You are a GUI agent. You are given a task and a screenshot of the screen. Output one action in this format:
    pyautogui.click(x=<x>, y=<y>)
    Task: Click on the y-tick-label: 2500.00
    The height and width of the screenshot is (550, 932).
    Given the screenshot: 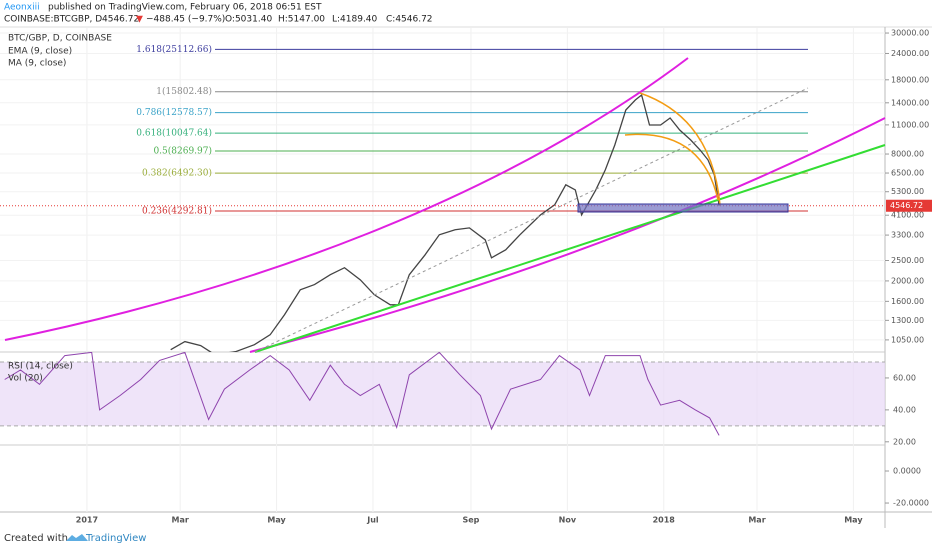 What is the action you would take?
    pyautogui.click(x=907, y=260)
    